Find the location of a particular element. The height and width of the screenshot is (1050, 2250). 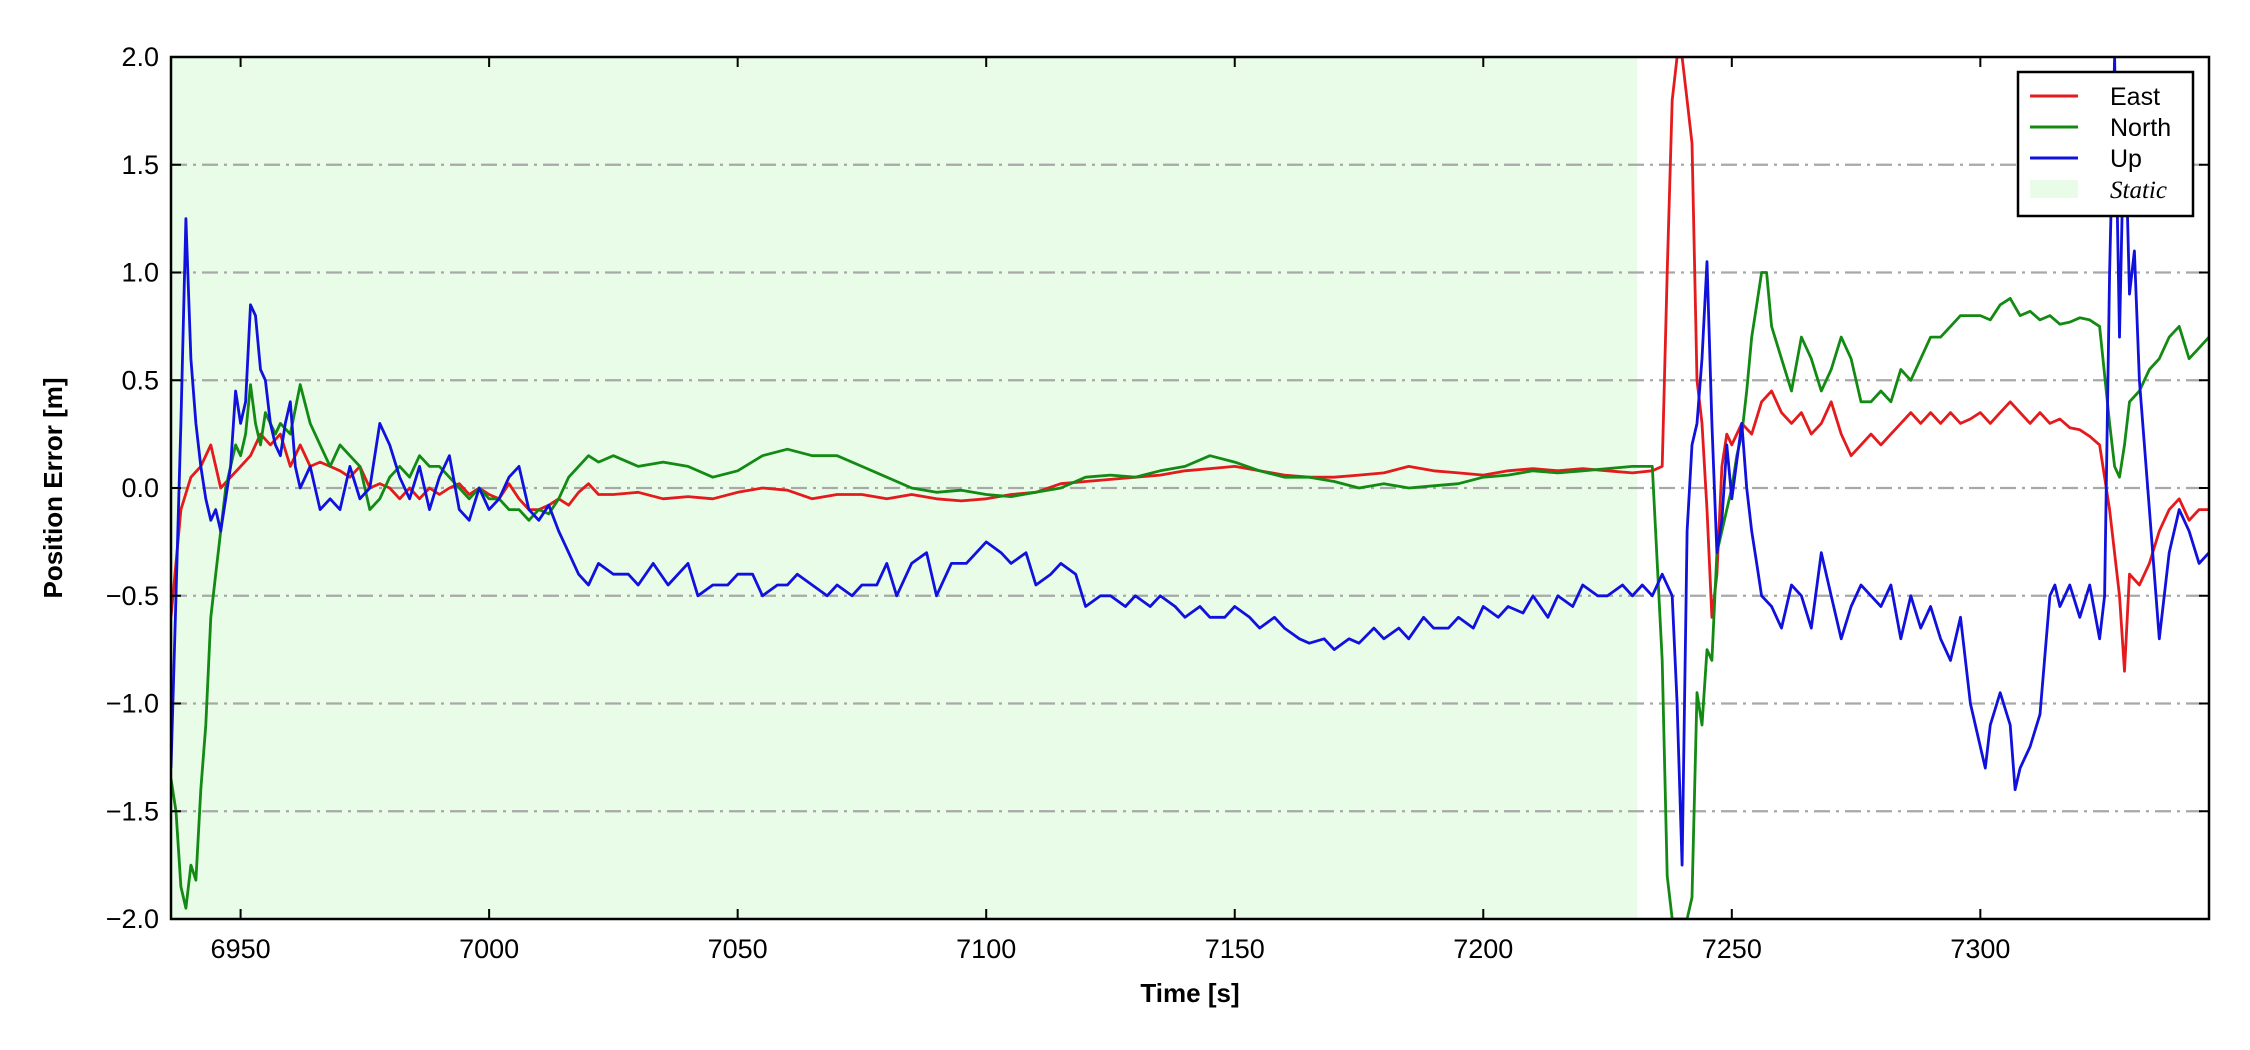

x-tick-label: 6950 is located at coordinates (241, 949).